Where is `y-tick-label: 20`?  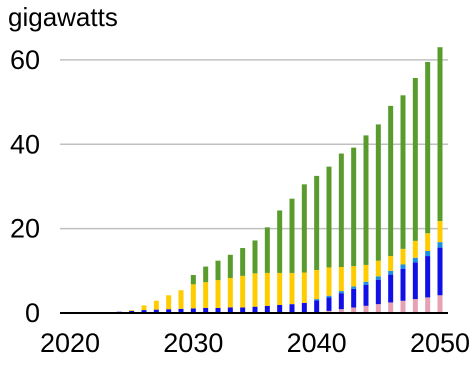
y-tick-label: 20 is located at coordinates (25, 229).